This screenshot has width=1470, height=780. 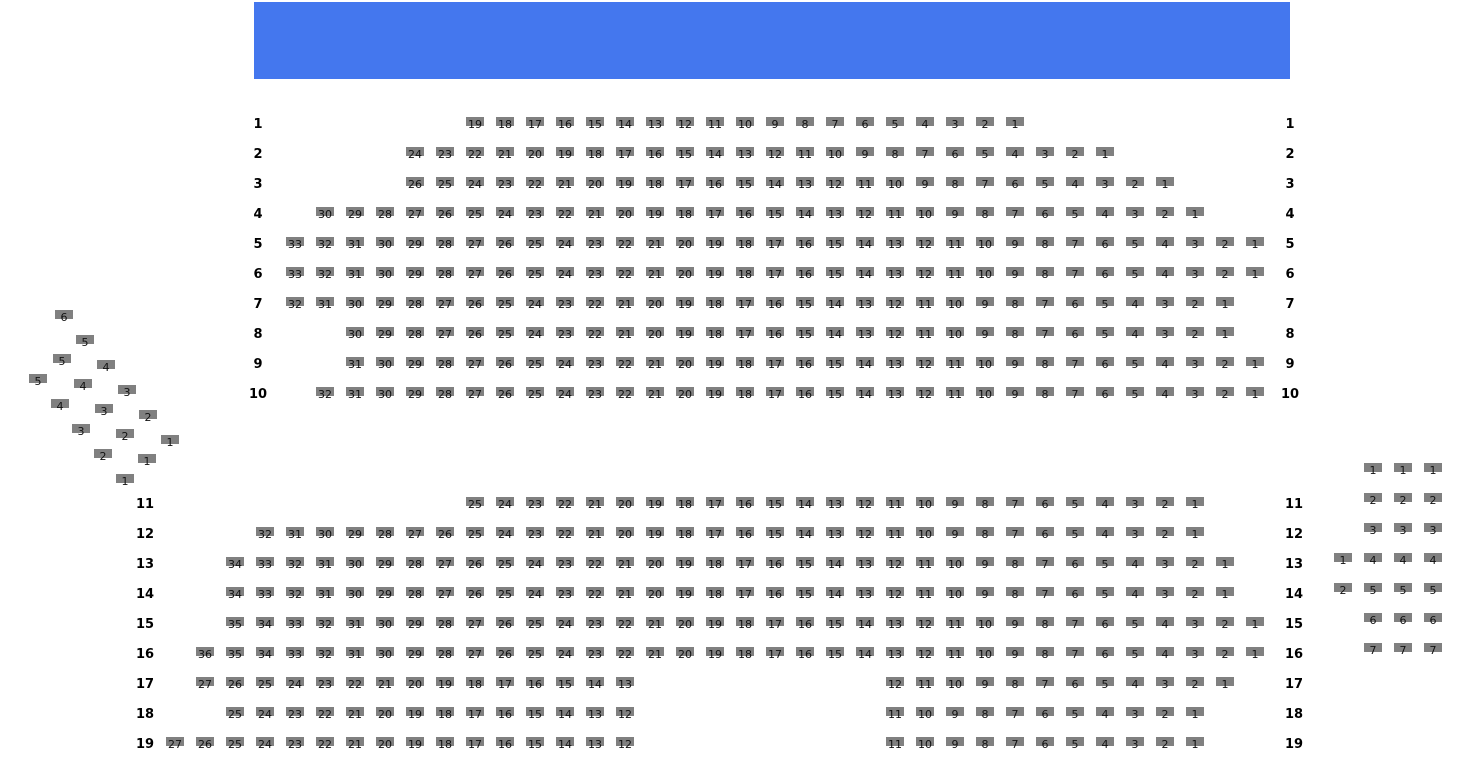 What do you see at coordinates (235, 593) in the screenshot?
I see `seat-row-14-34: 34` at bounding box center [235, 593].